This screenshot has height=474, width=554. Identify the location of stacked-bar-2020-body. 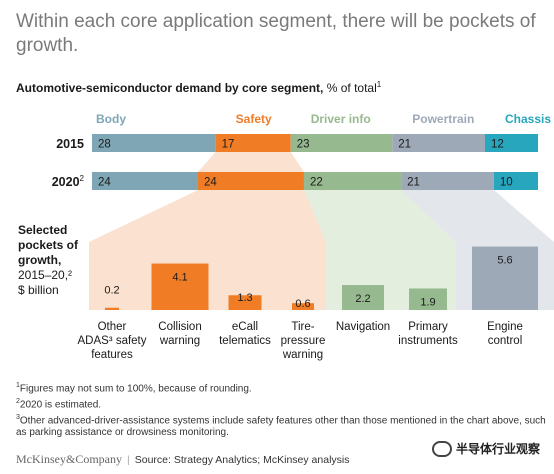
(145, 181).